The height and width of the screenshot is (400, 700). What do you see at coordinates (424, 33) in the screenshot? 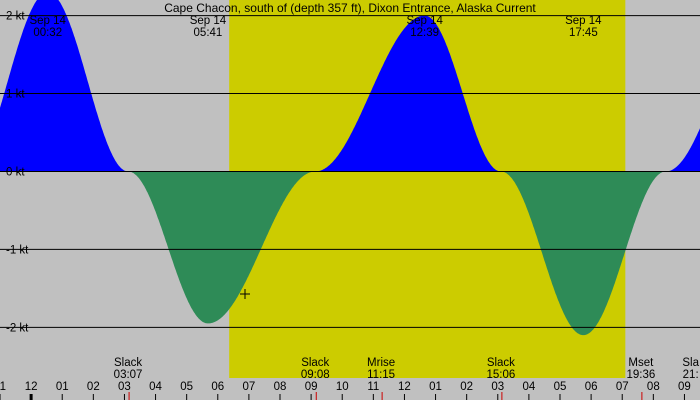
I see `extreme-time-label: 12:39` at bounding box center [424, 33].